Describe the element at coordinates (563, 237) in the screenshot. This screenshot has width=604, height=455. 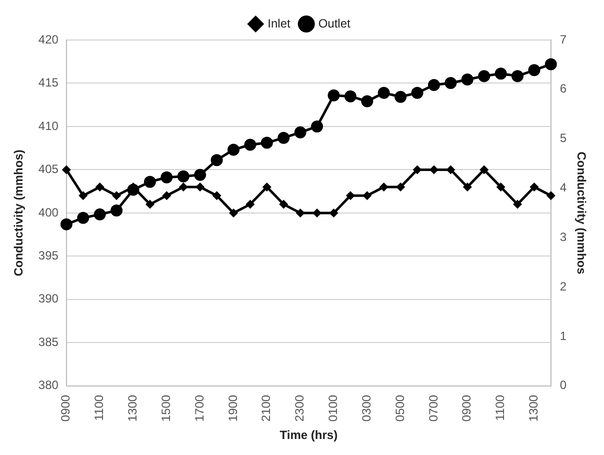
I see `y2-tick-label: 3` at that location.